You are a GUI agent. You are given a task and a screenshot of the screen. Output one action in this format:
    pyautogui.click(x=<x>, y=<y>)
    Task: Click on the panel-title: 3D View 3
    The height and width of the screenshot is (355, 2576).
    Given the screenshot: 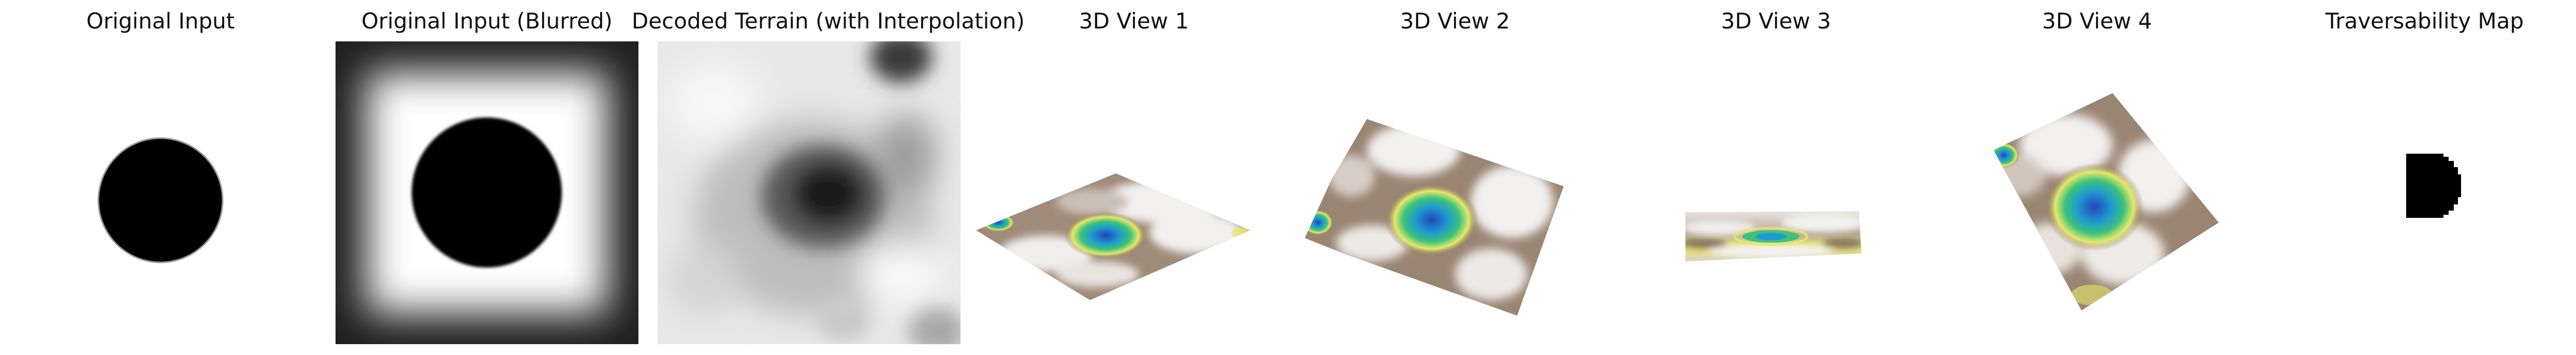 What is the action you would take?
    pyautogui.click(x=1776, y=21)
    